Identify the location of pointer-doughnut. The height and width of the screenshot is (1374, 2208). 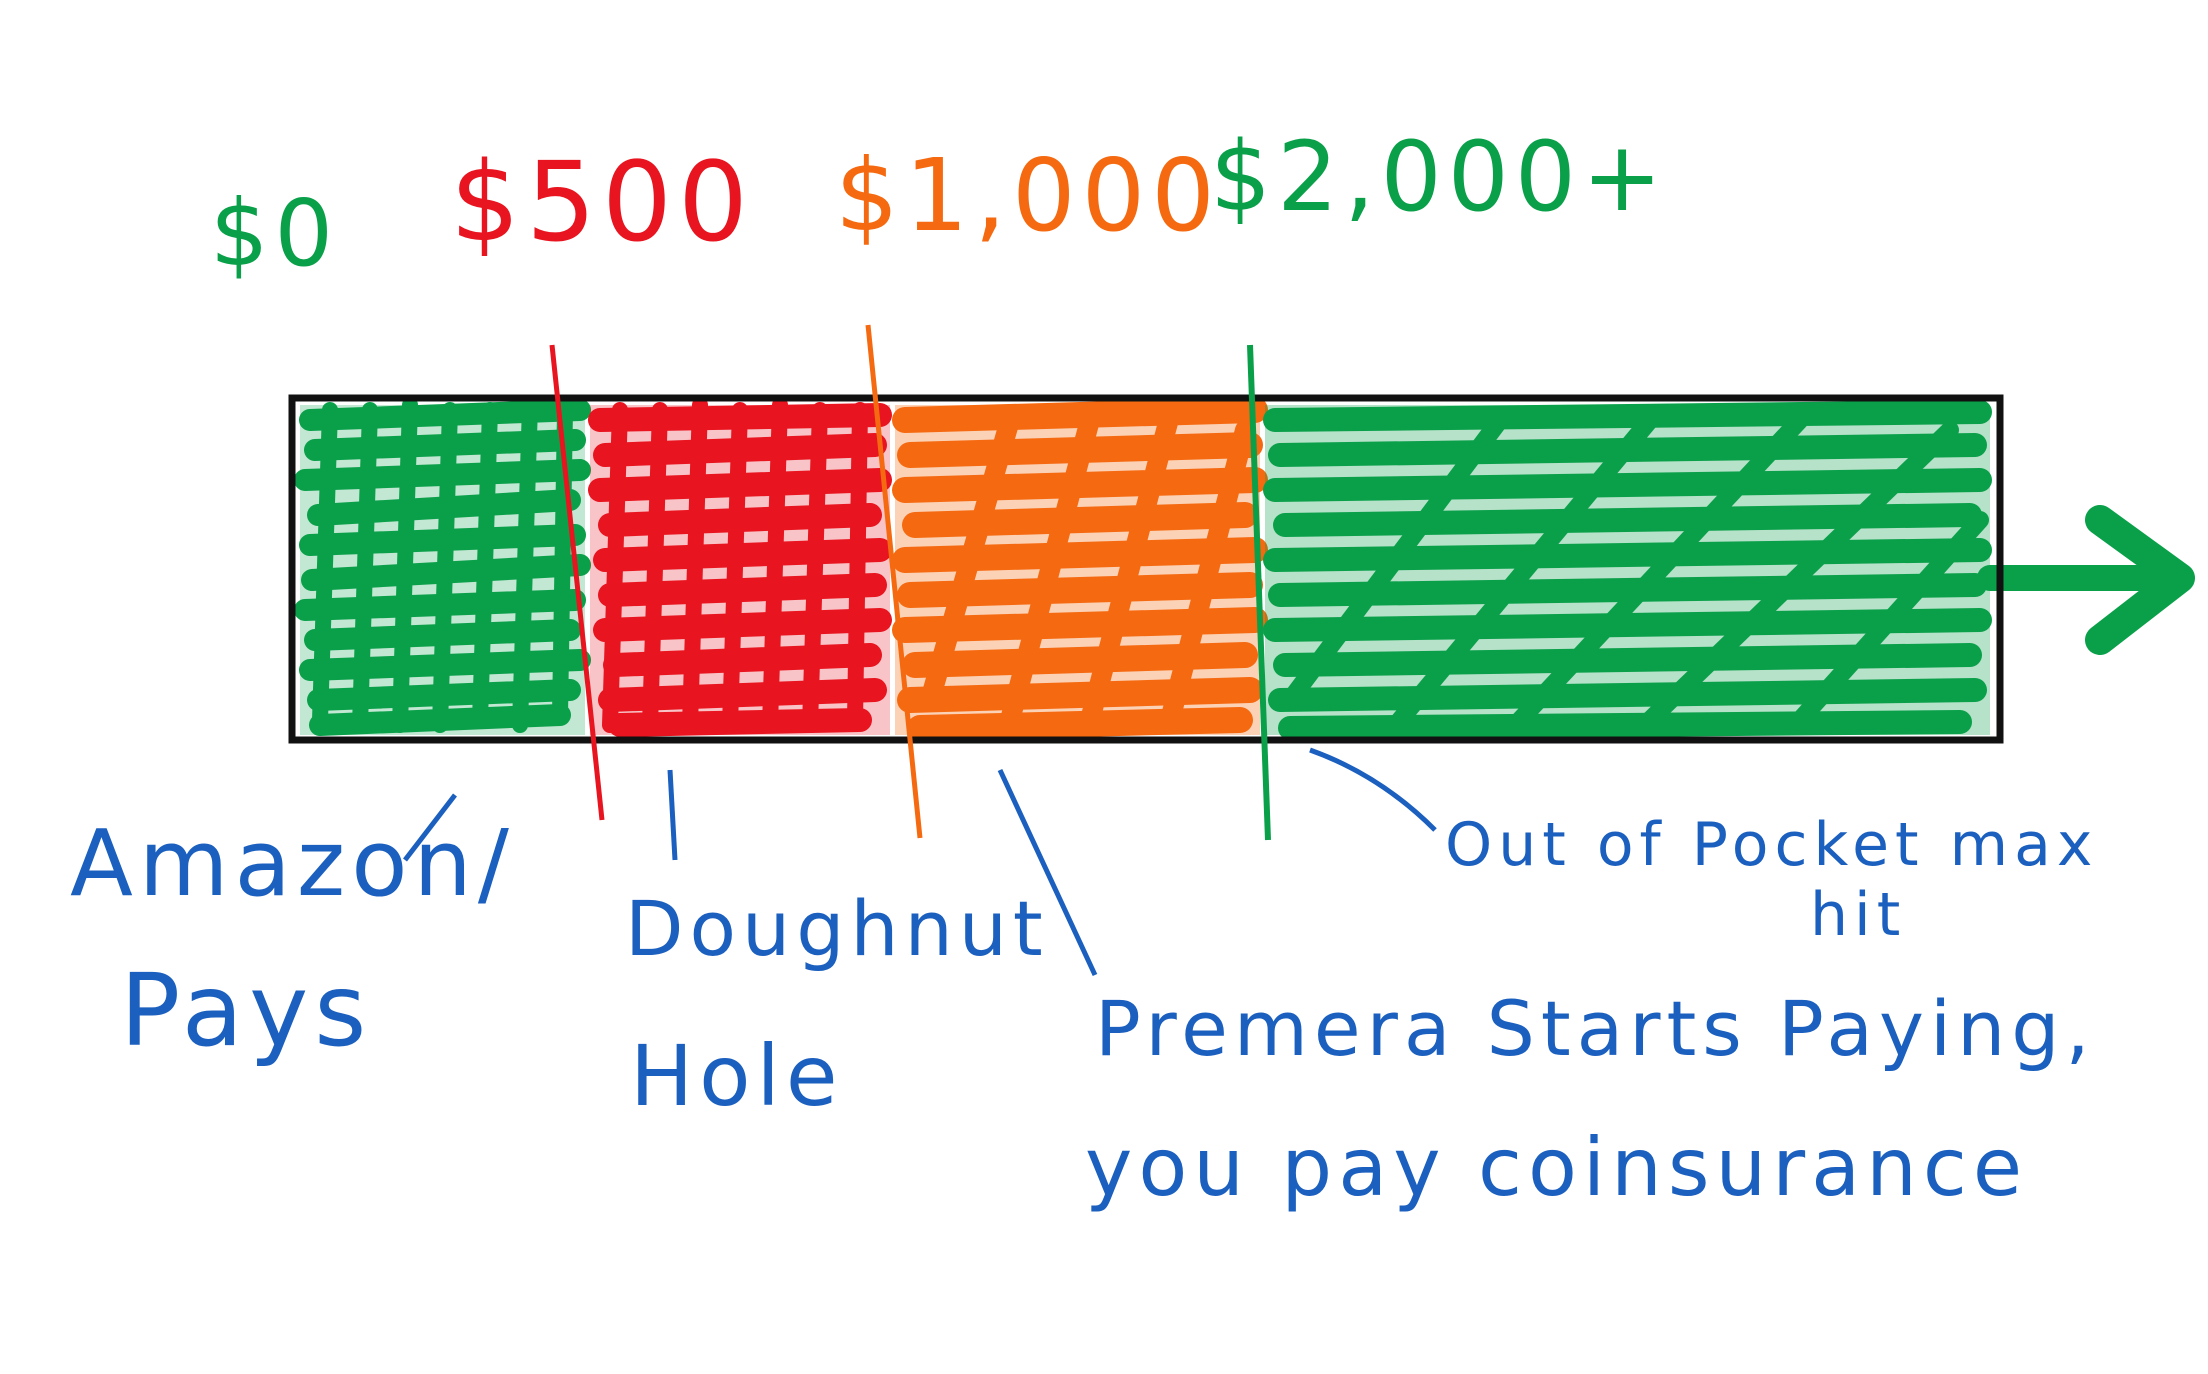
(672, 815).